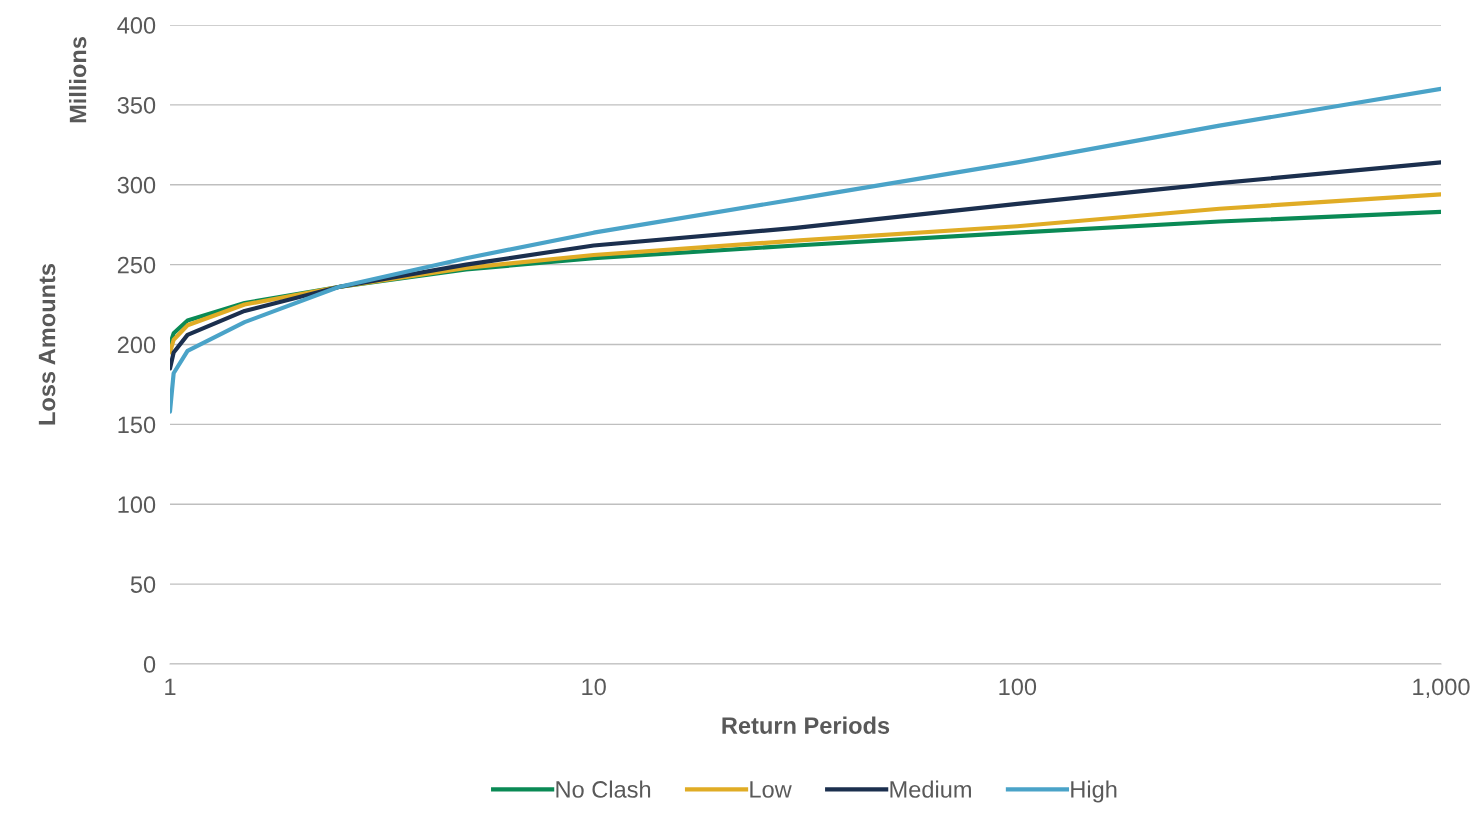  I want to click on y-tick-label: 50, so click(143, 584).